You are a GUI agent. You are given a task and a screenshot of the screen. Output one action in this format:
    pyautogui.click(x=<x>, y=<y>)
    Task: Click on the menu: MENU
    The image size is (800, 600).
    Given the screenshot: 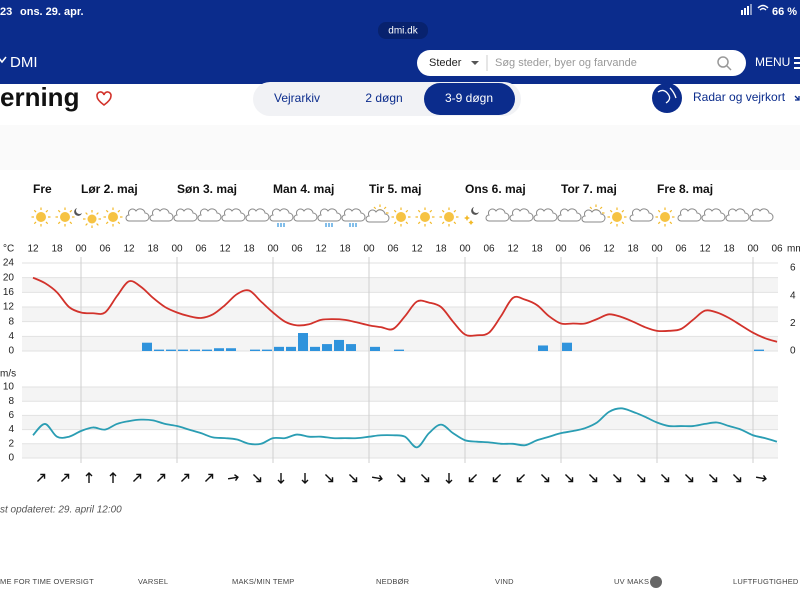 What is the action you would take?
    pyautogui.click(x=772, y=62)
    